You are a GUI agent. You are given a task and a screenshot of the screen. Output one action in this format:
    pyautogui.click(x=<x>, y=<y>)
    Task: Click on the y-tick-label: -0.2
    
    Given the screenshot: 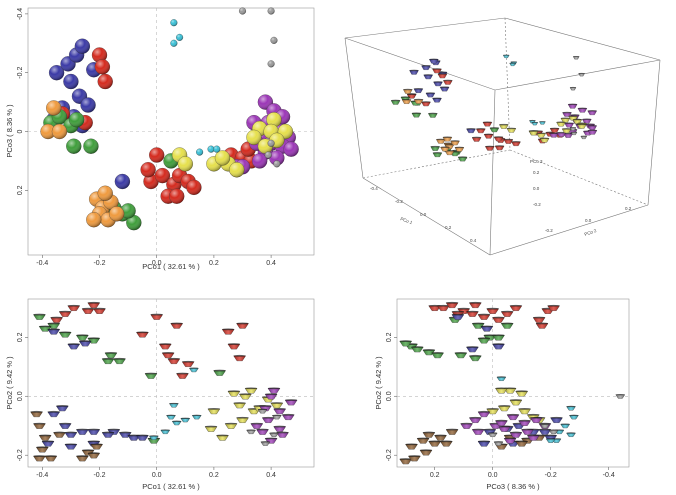 What is the action you would take?
    pyautogui.click(x=20, y=455)
    